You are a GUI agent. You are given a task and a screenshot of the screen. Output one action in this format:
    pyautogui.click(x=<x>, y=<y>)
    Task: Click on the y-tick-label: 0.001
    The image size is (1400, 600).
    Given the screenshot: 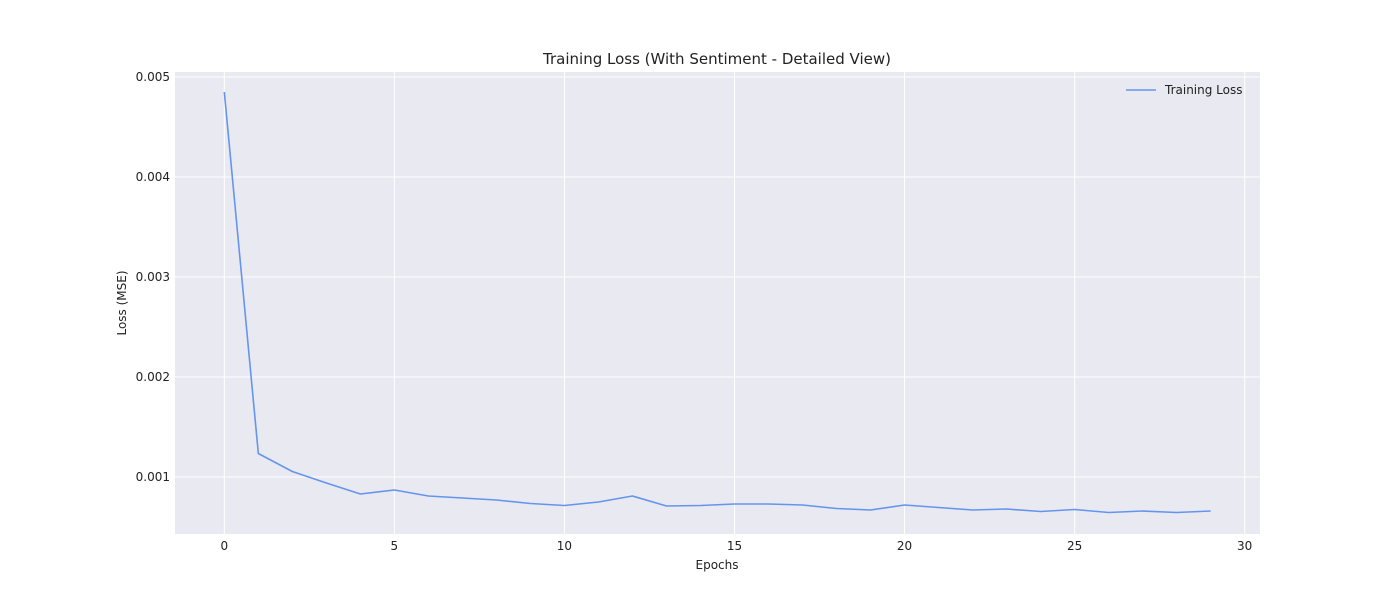 What is the action you would take?
    pyautogui.click(x=153, y=477)
    